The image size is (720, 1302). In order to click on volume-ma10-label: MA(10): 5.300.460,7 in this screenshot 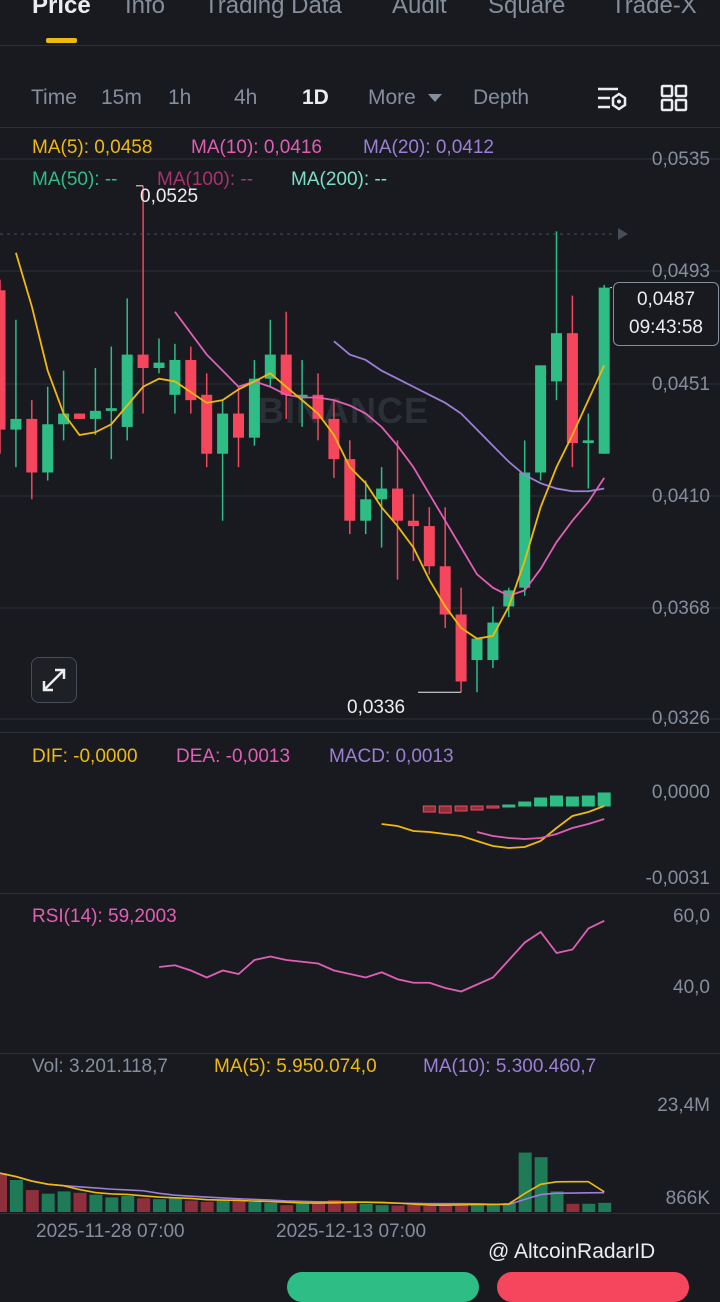, I will do `click(510, 1066)`.